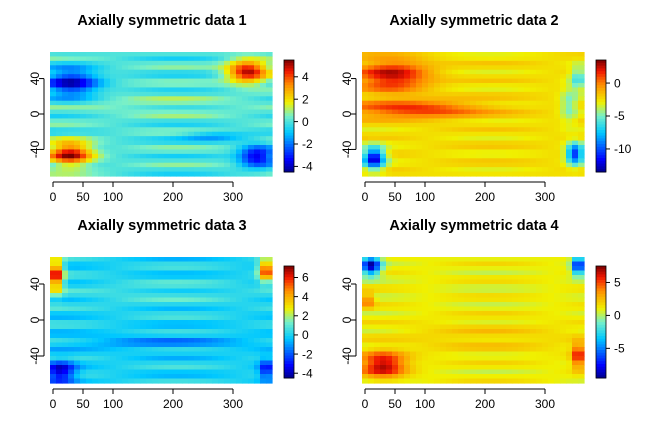  Describe the element at coordinates (35, 79) in the screenshot. I see `y-tick-label: 40` at that location.